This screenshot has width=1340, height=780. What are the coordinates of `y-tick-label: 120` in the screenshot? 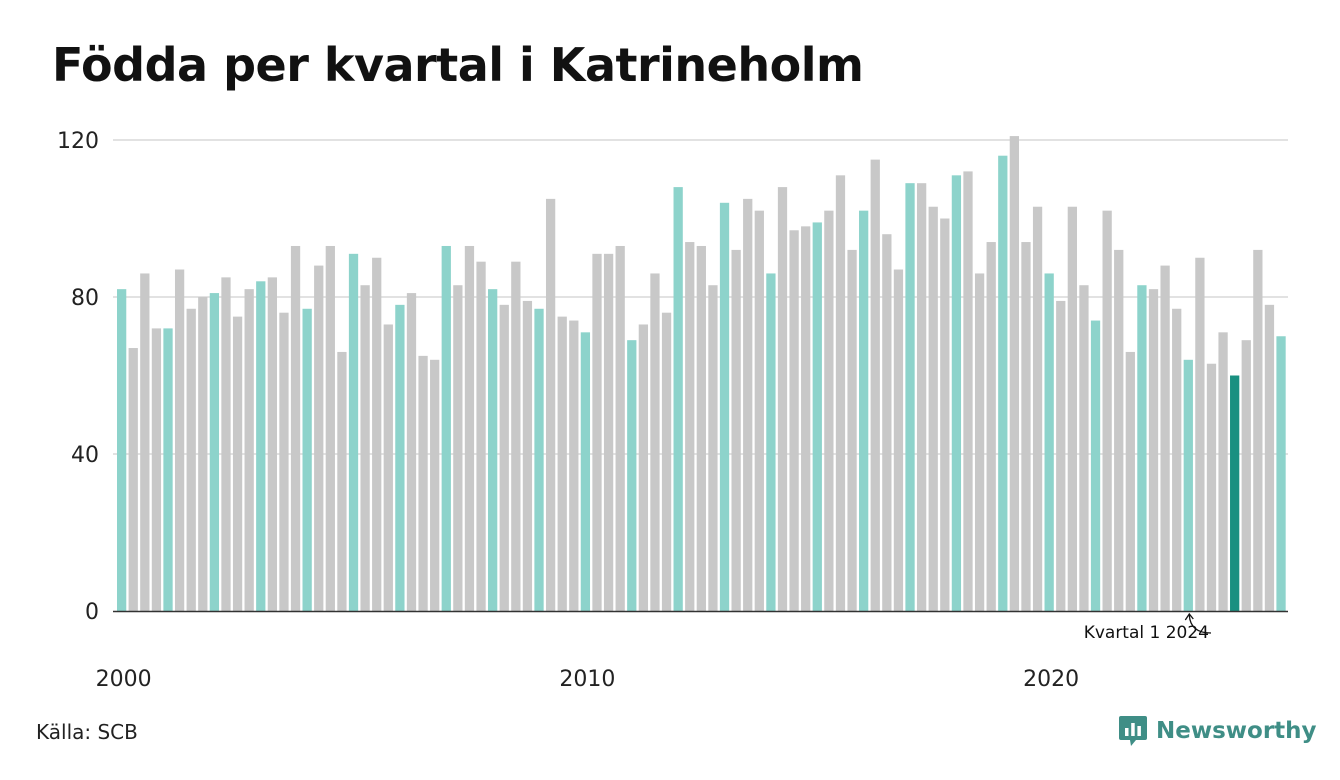 It's located at (78, 141).